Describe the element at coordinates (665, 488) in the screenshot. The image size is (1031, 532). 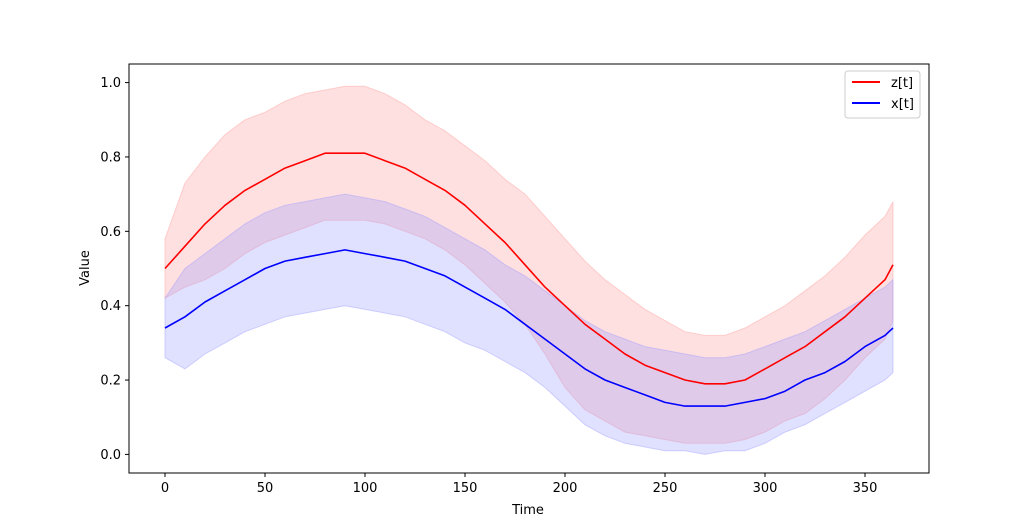
I see `x-tick-label: 250` at that location.